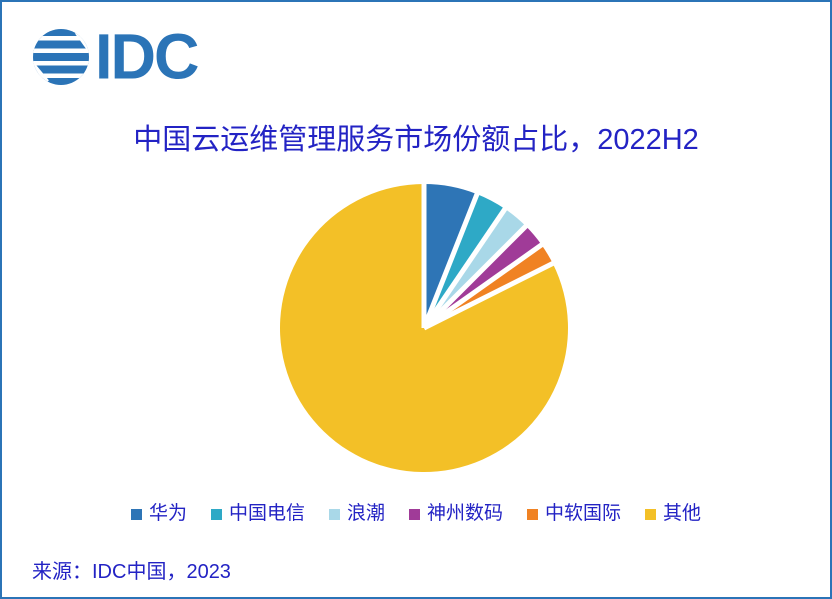 This screenshot has width=832, height=599. I want to click on idc-logo: IDC, so click(115, 57).